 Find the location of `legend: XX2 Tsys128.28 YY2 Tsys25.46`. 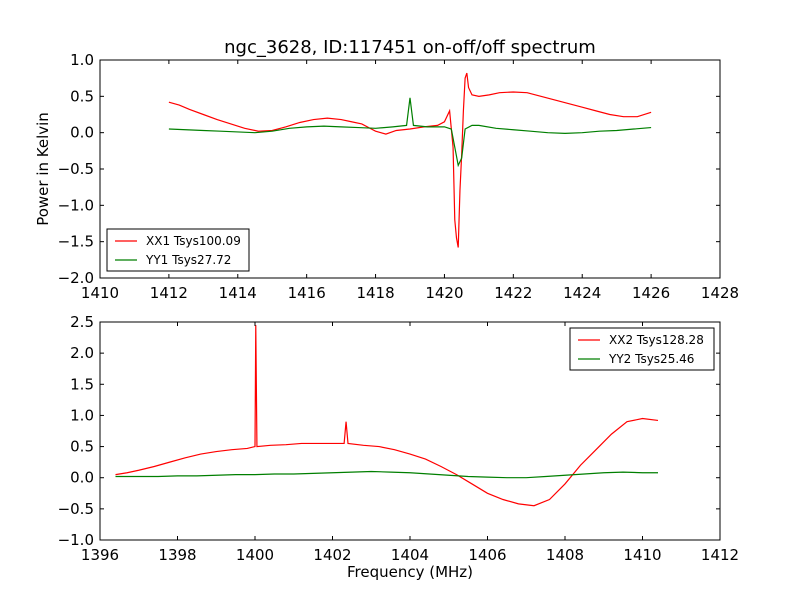

legend: XX2 Tsys128.28 YY2 Tsys25.46 is located at coordinates (642, 349).